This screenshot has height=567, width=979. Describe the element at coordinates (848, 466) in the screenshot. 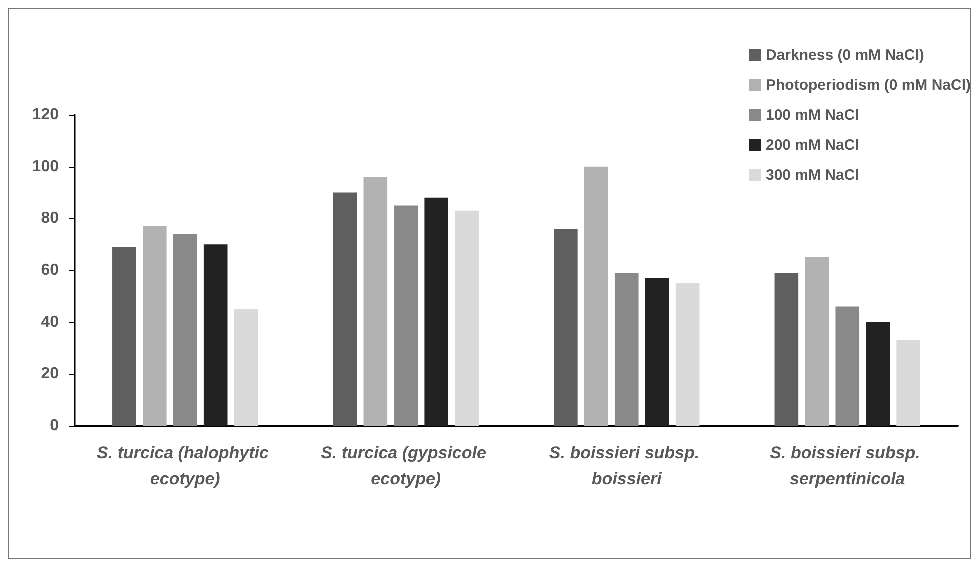

I see `x-tick-label: S. boissieri subsp. serpentinicola` at that location.